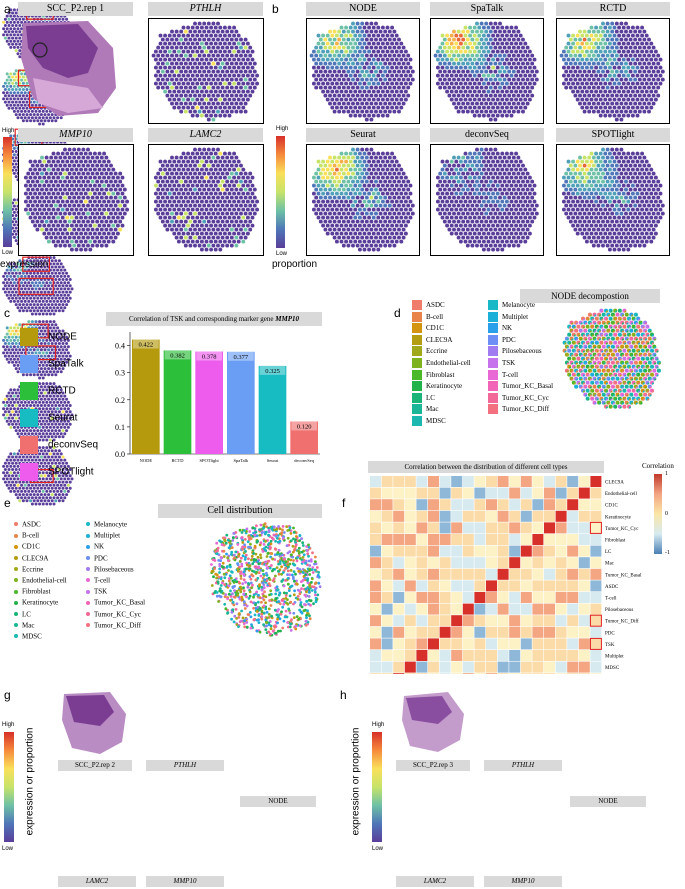 Image resolution: width=685 pixels, height=889 pixels. I want to click on cell-type-swatch, so click(417, 339).